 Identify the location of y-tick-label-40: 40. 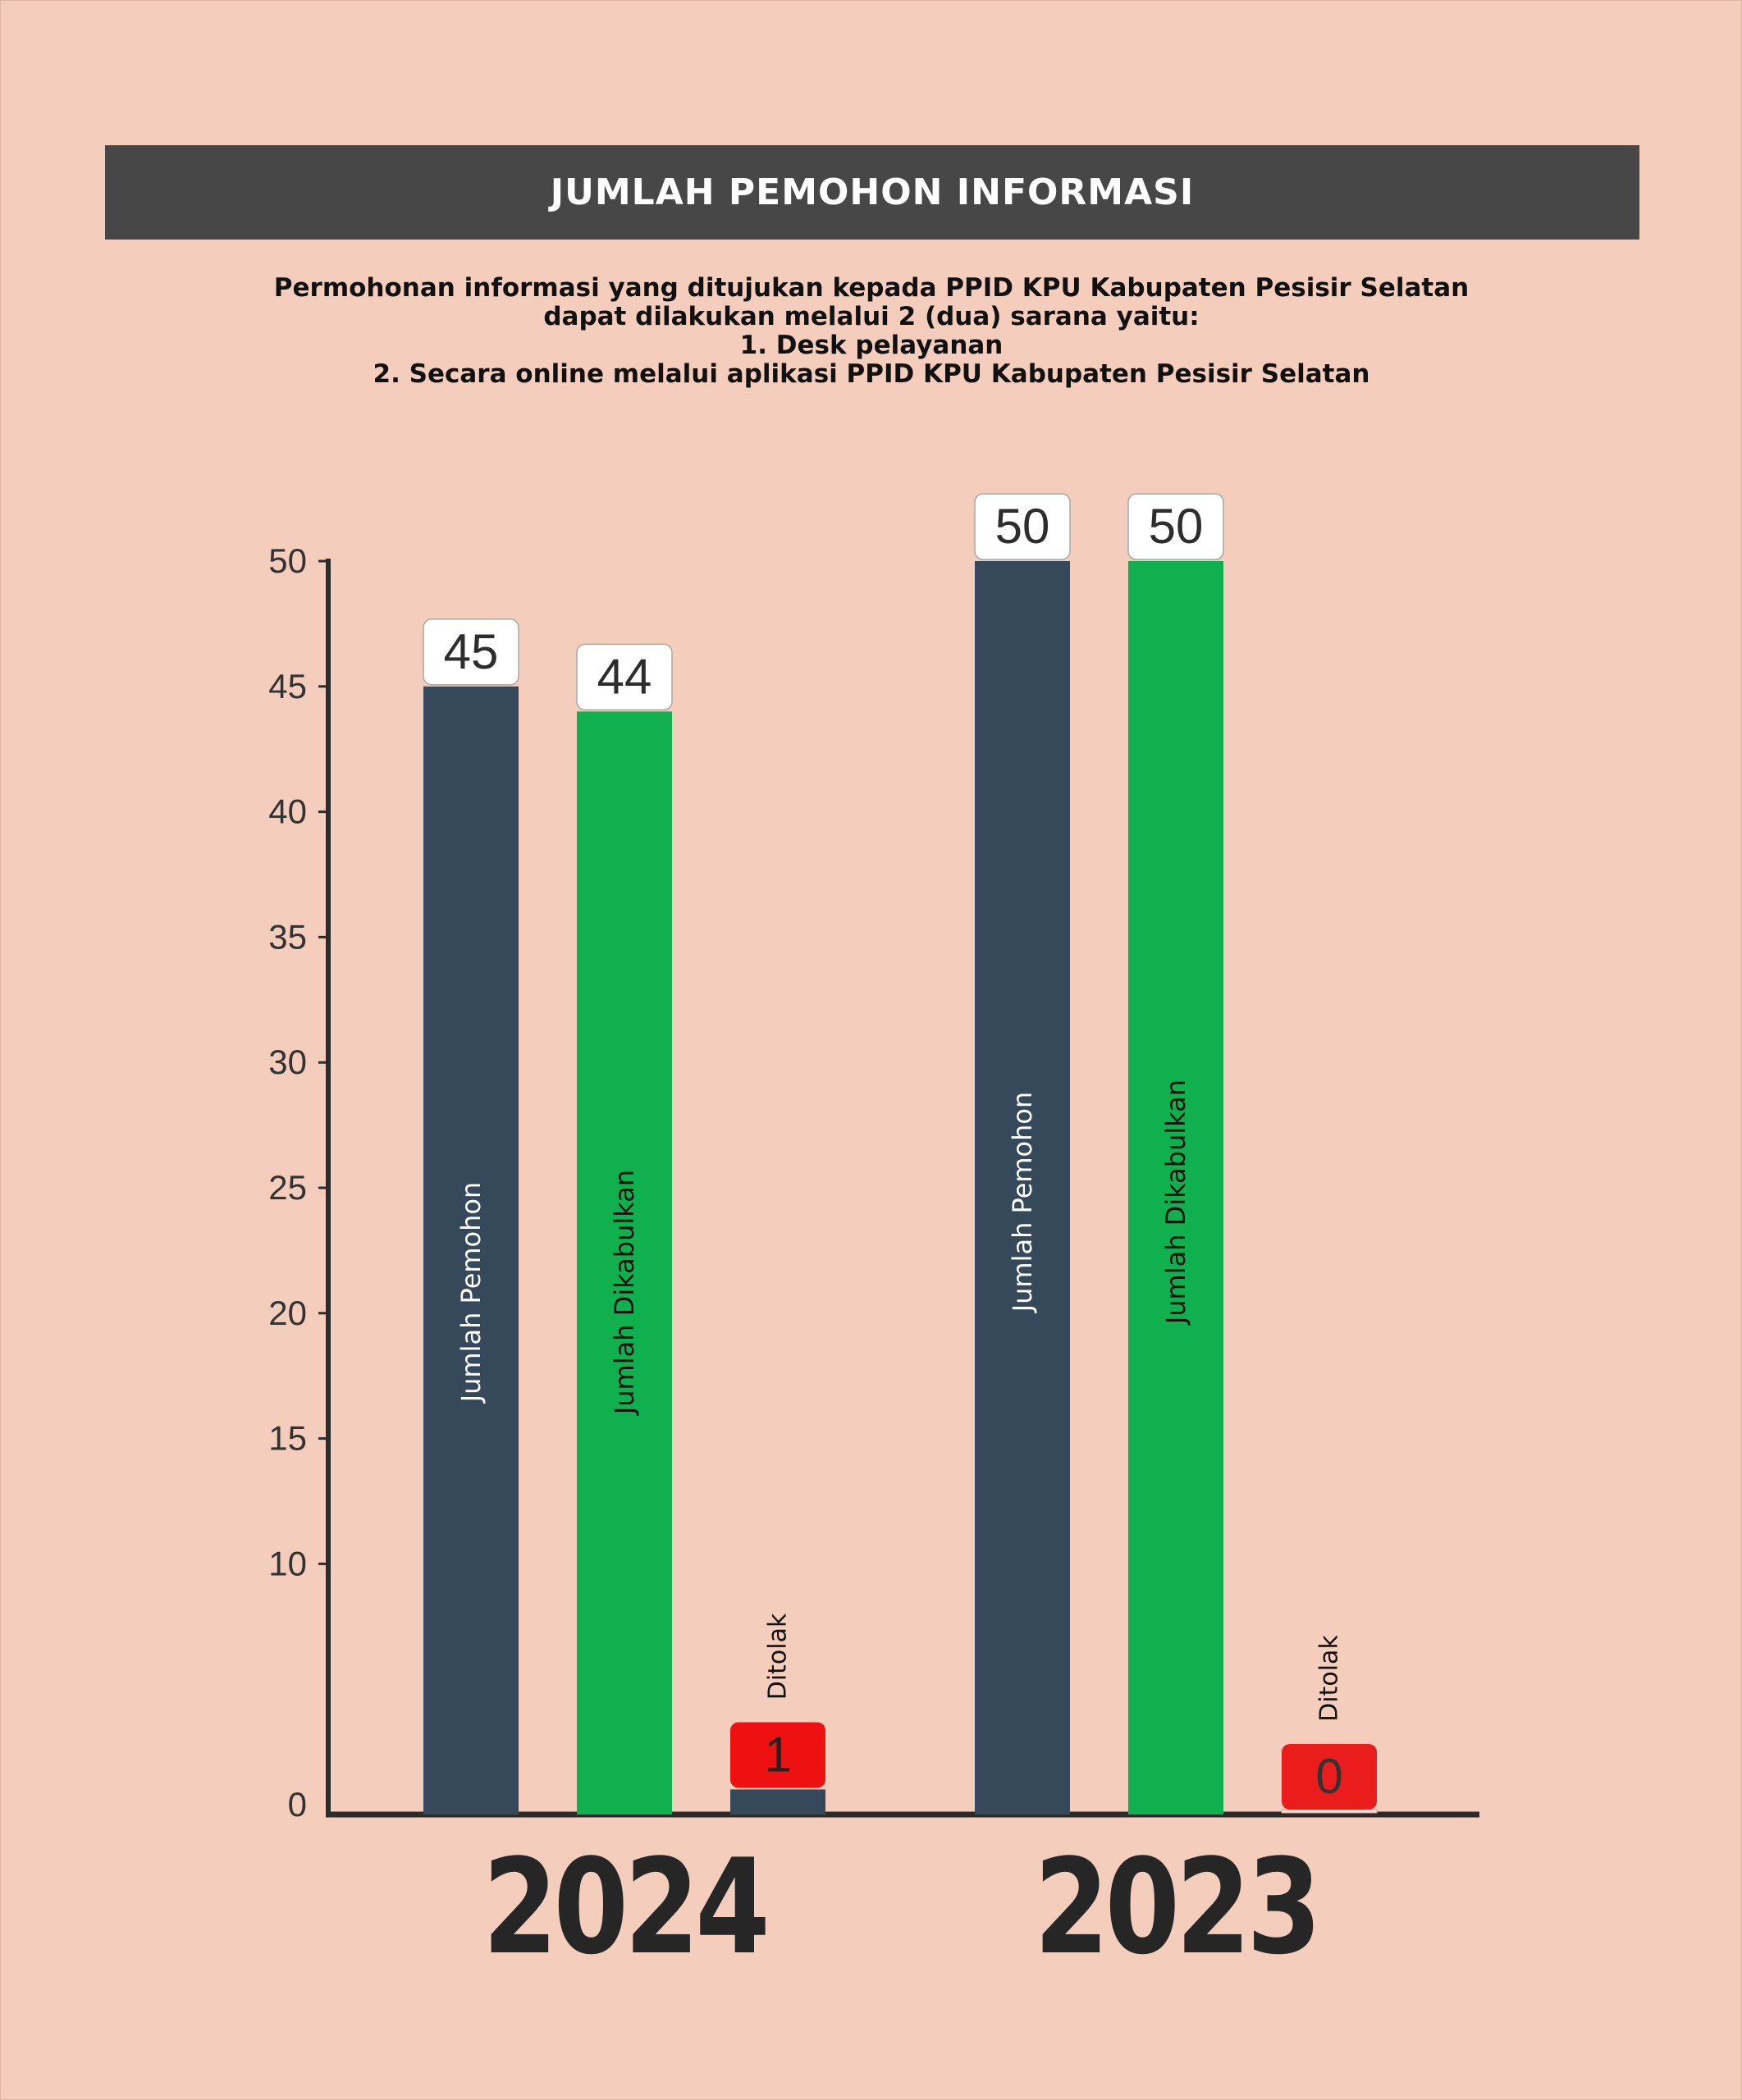
(287, 812).